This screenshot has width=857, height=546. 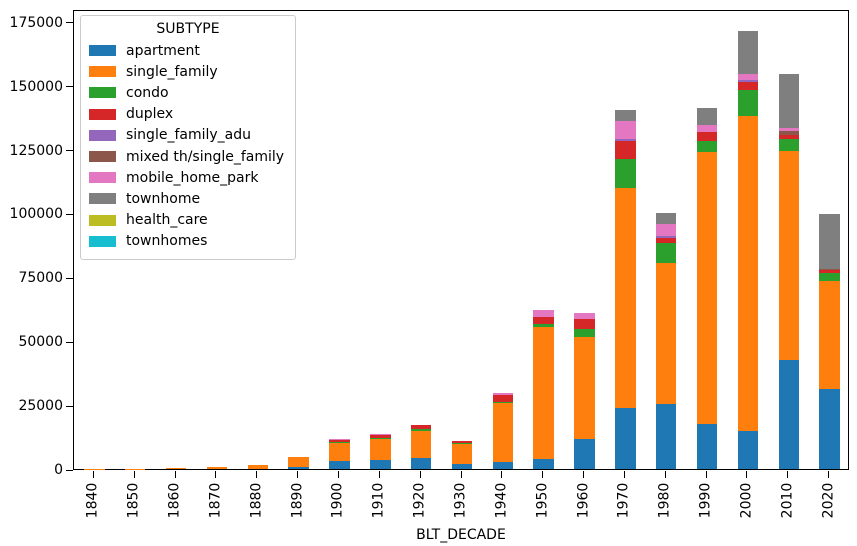 I want to click on bar-segment-2020-single-family, so click(x=829, y=335).